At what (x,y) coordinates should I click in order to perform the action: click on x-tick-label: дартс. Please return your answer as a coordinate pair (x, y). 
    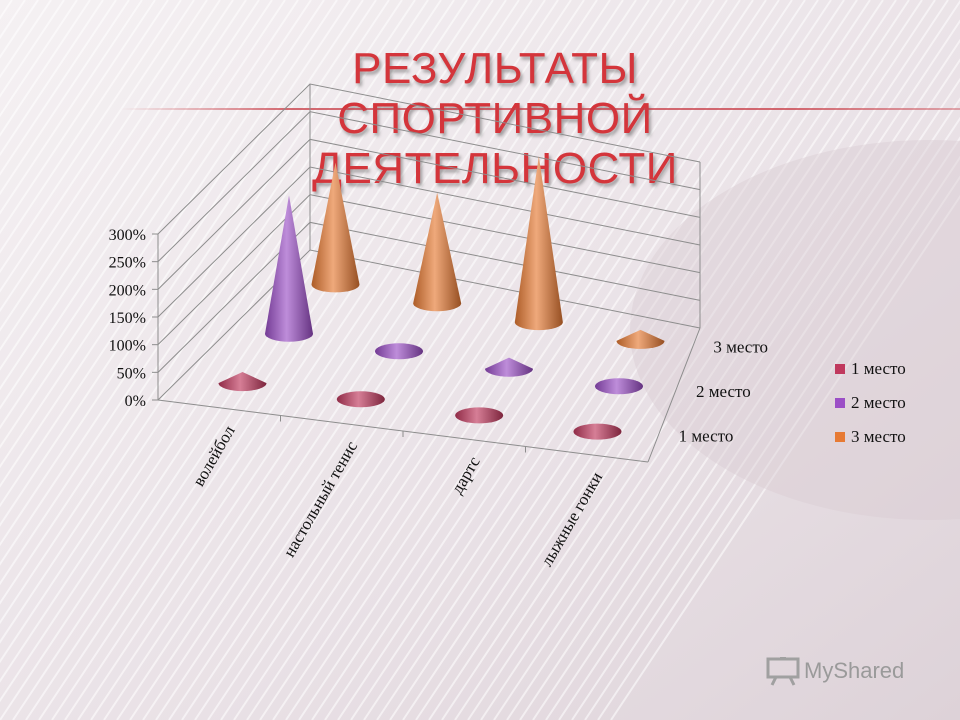
    Looking at the image, I should click on (465, 475).